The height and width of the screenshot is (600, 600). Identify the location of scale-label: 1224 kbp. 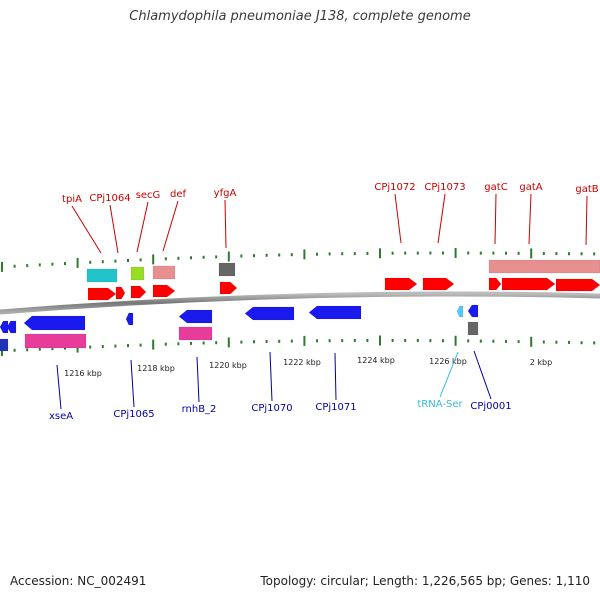
(376, 360).